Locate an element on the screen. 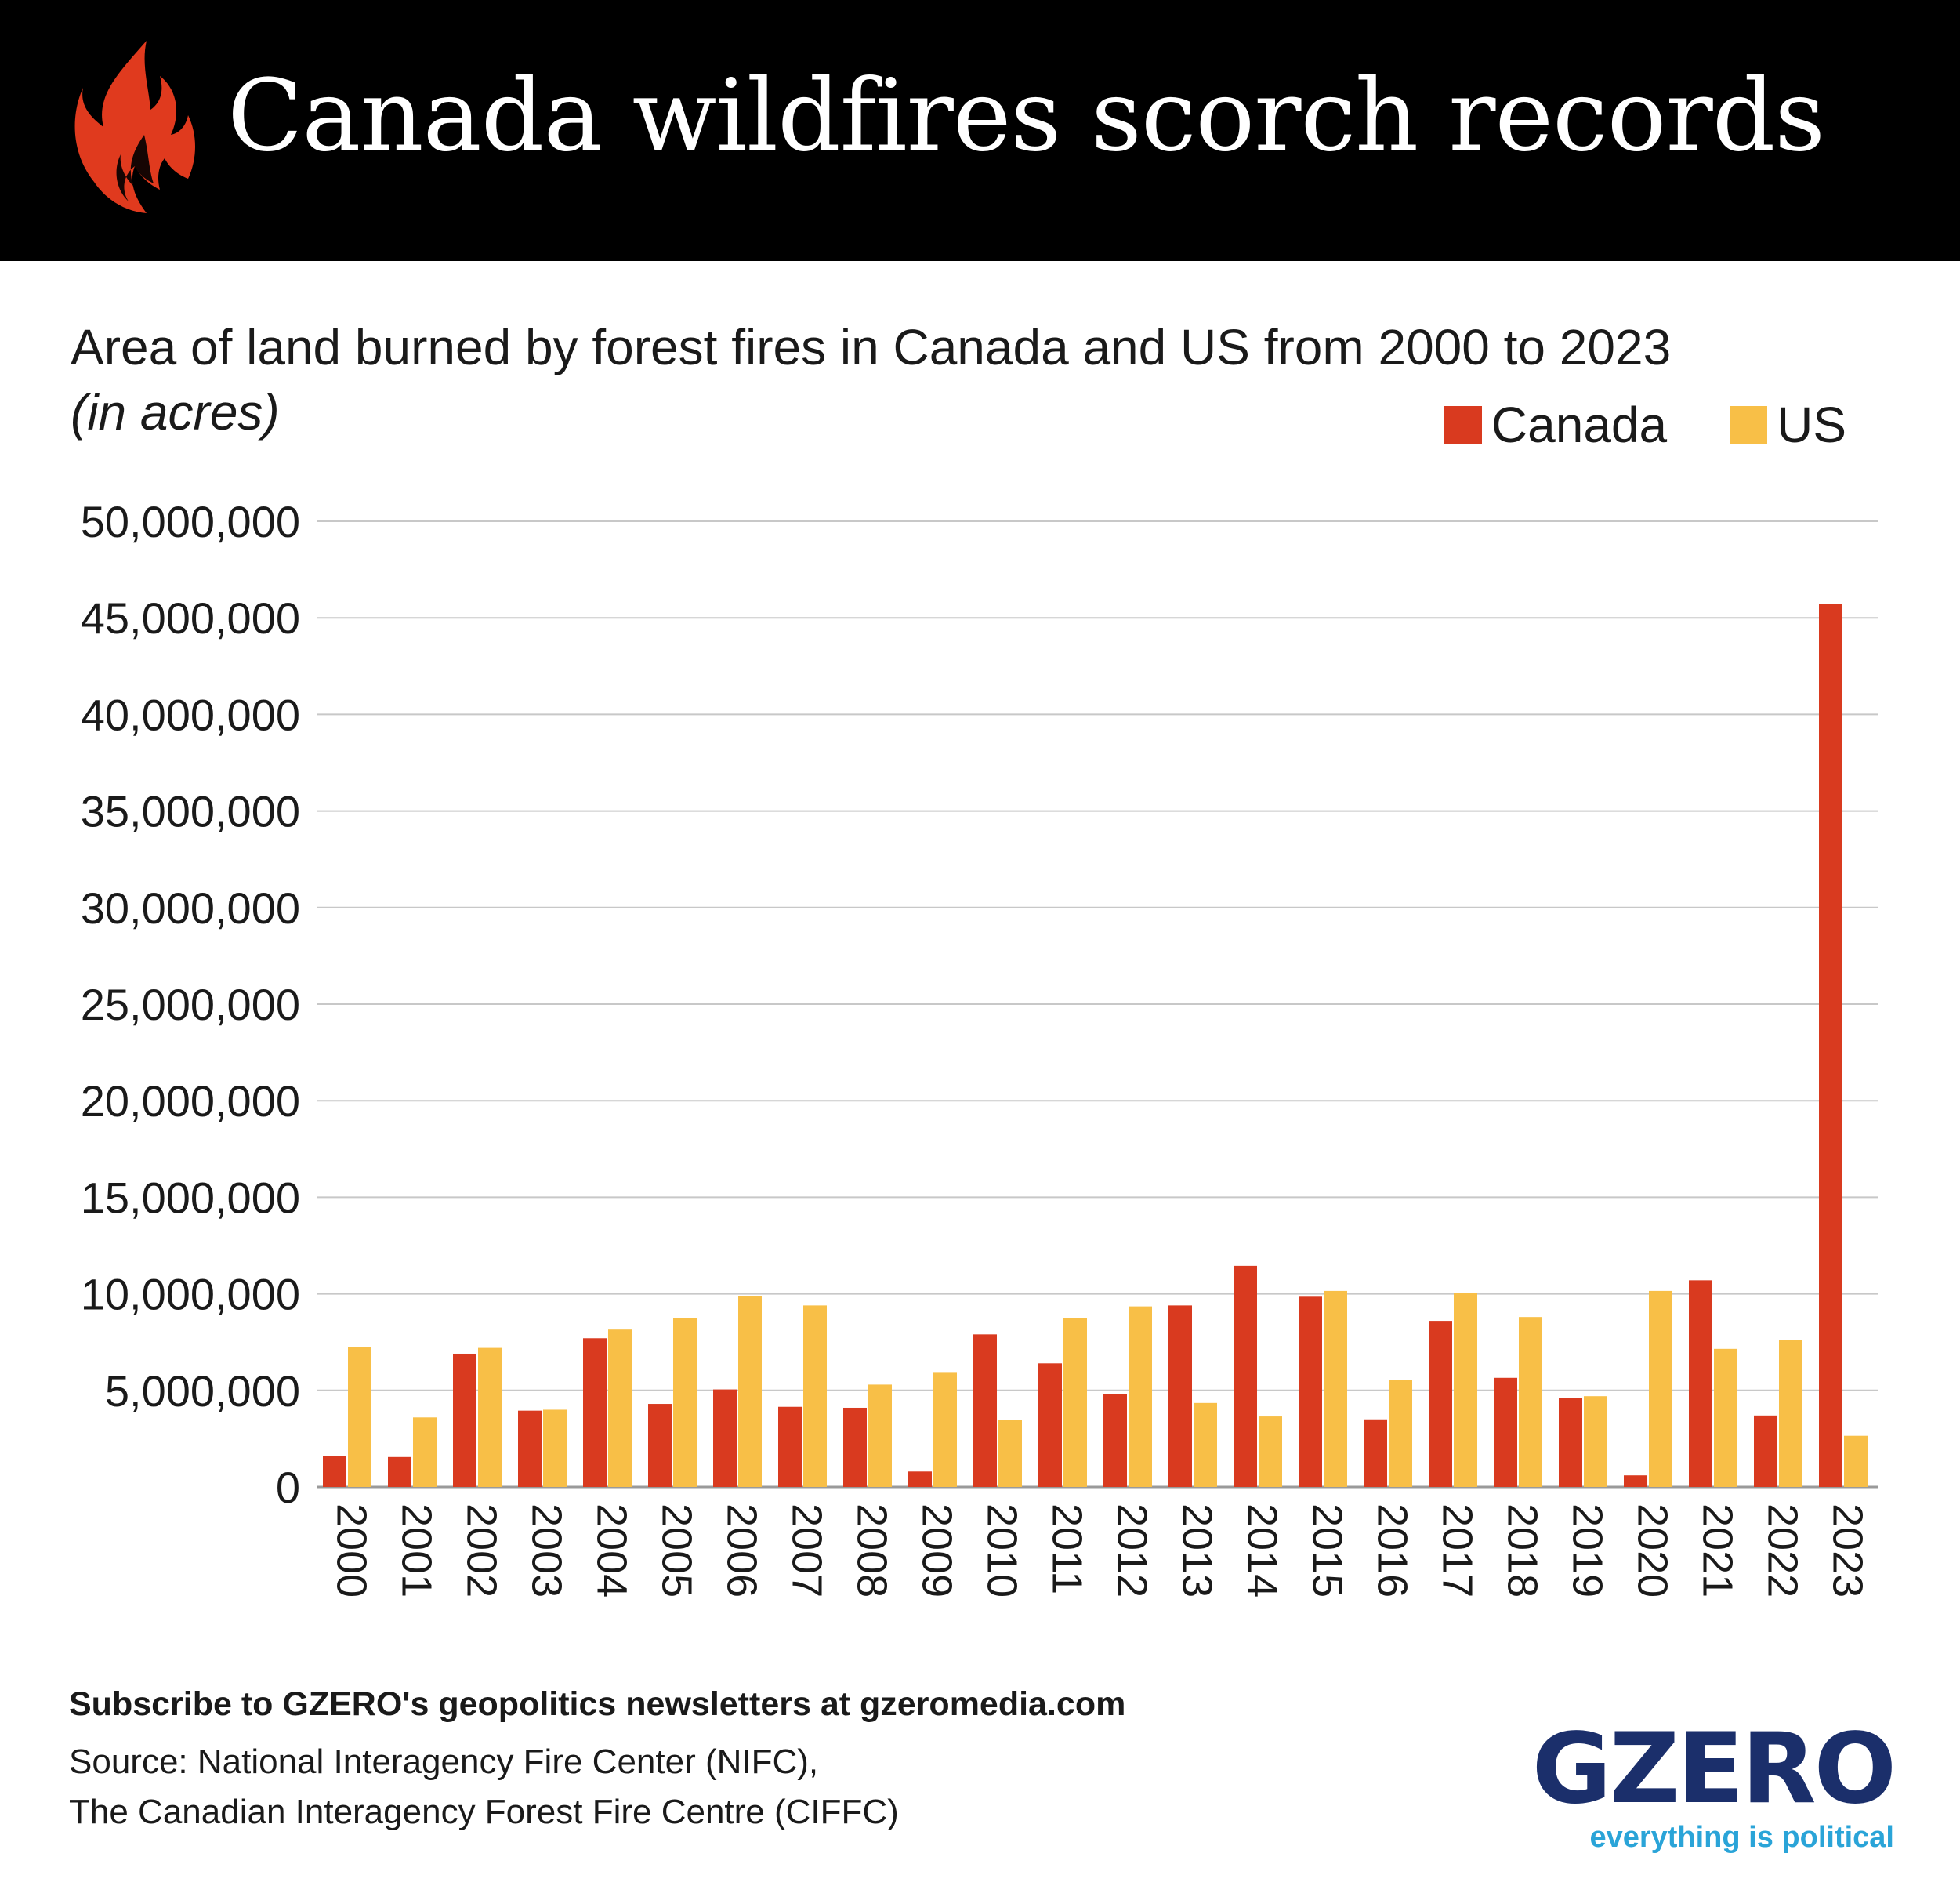  legend-item-canada: Canada is located at coordinates (1555, 425).